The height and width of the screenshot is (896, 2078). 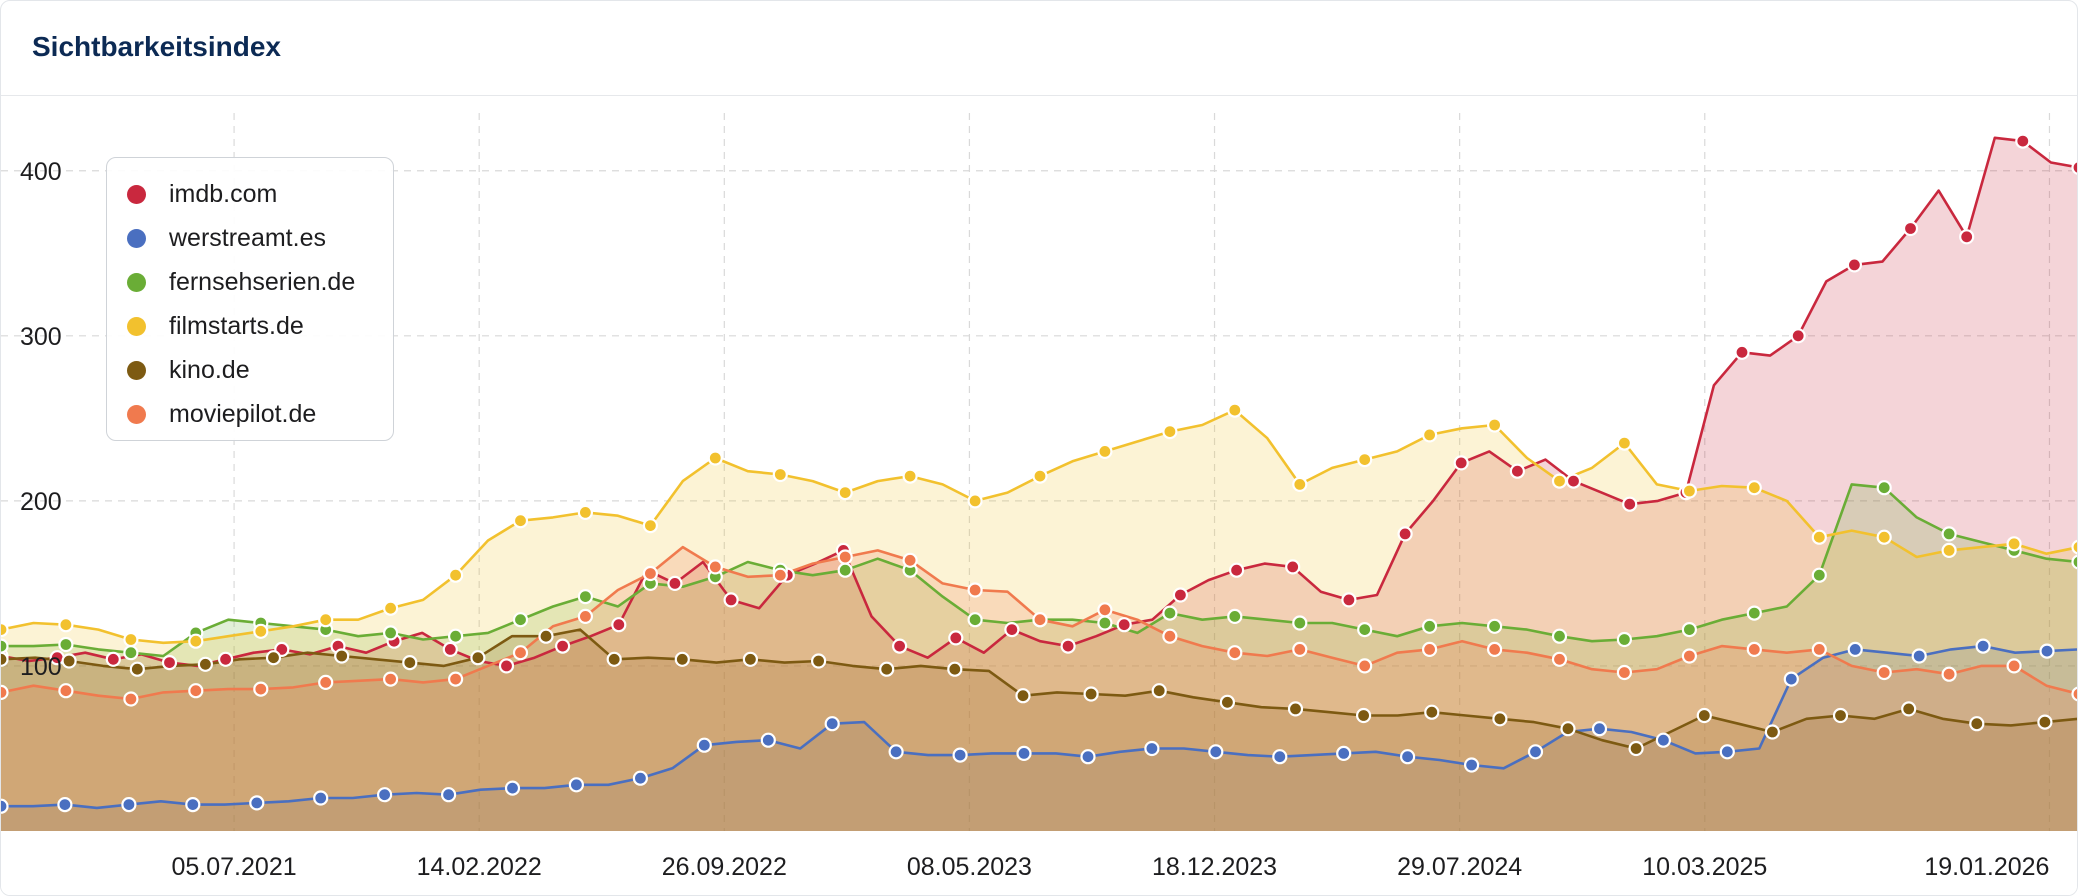 I want to click on legend-item-kino-de: kino.de, so click(x=260, y=370).